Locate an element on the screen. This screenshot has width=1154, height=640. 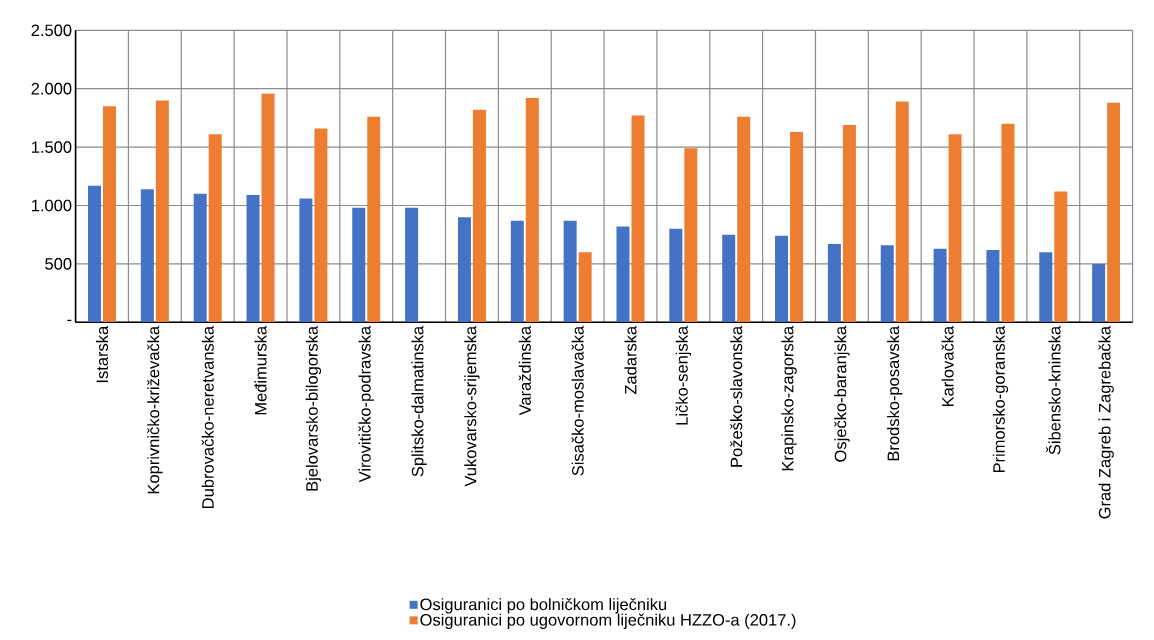
x-tick-label: Sisačko-moslavačka is located at coordinates (577, 400).